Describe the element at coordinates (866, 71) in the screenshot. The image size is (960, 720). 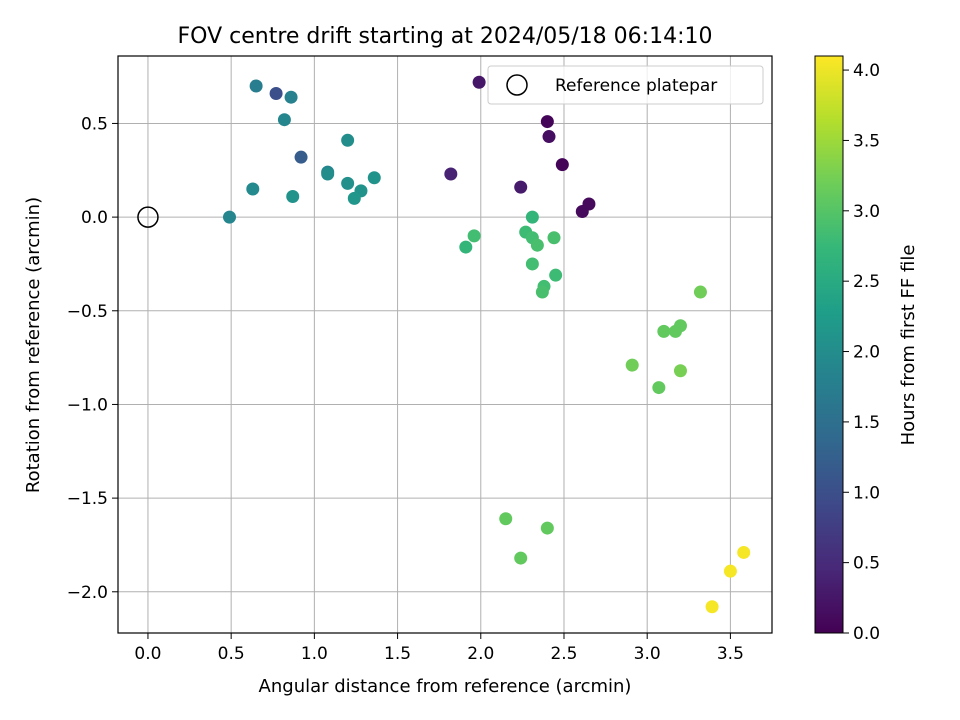
I see `colorbar-tick-label: 4.0` at that location.